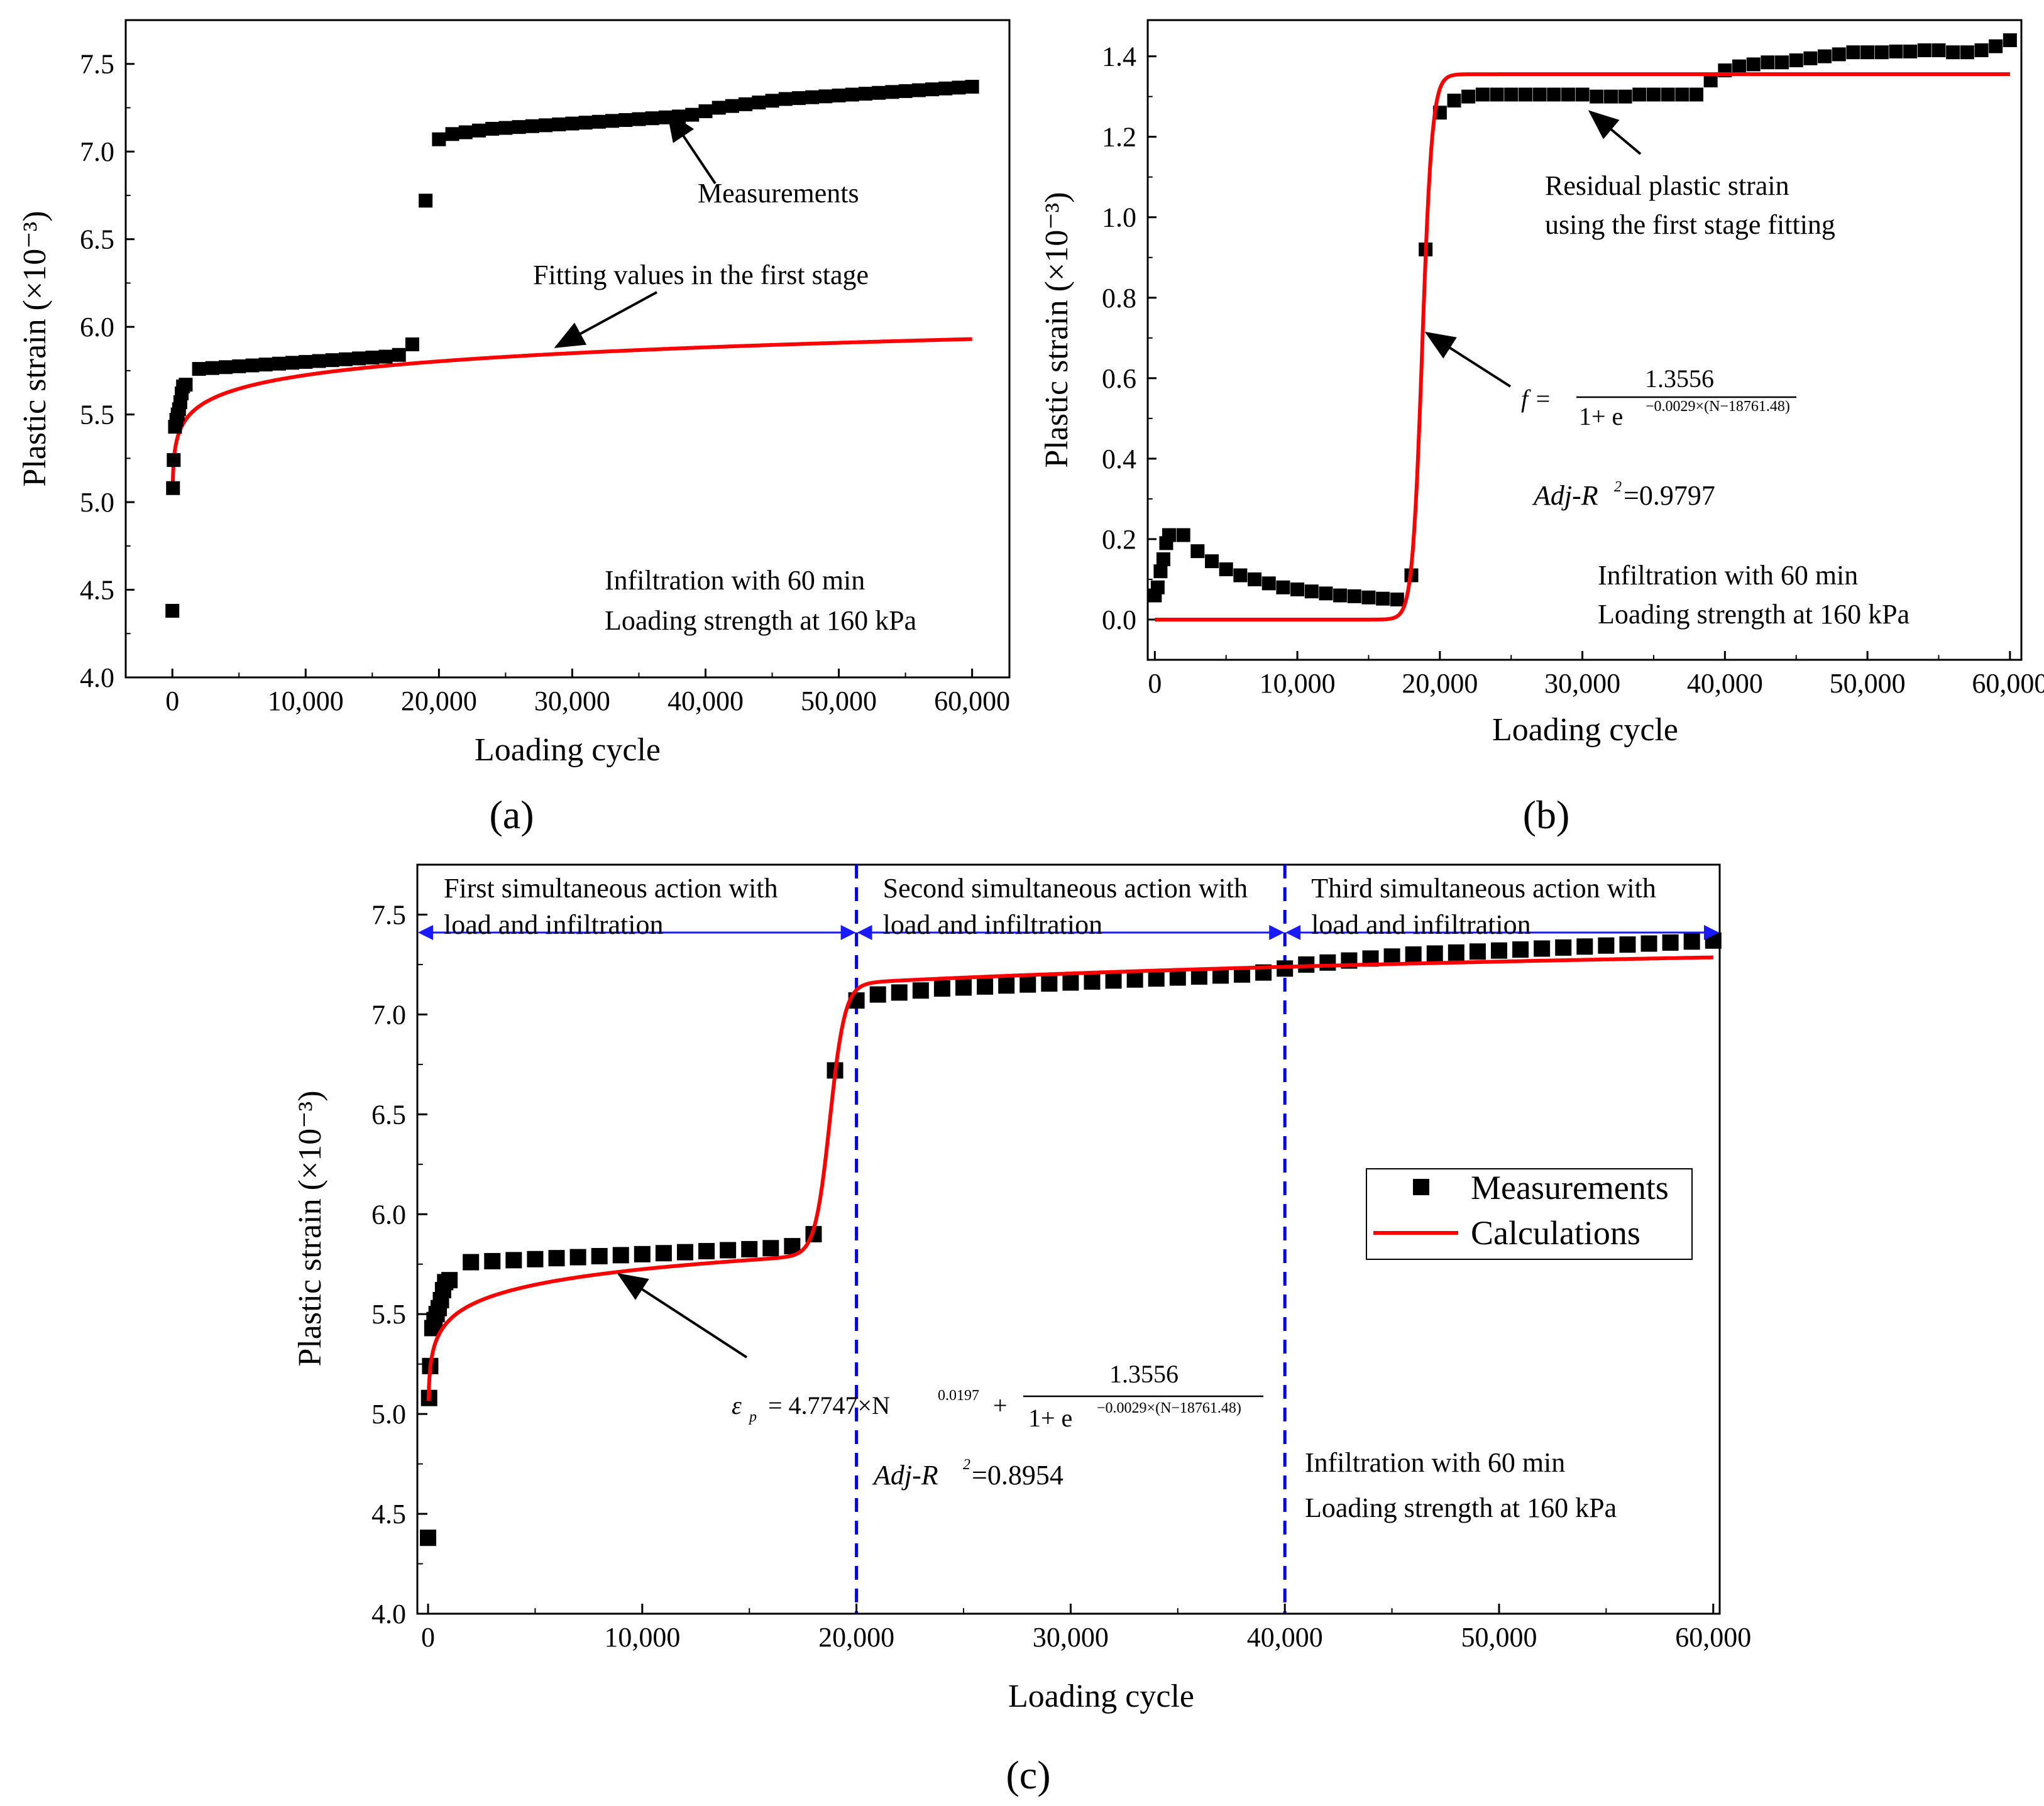 The width and height of the screenshot is (2044, 1806). Describe the element at coordinates (97, 590) in the screenshot. I see `y-tick-label: 4.5` at that location.